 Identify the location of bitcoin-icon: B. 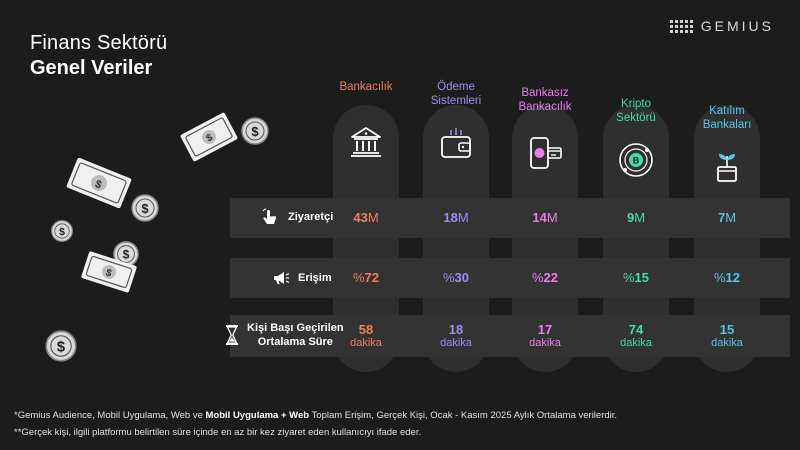
(636, 160).